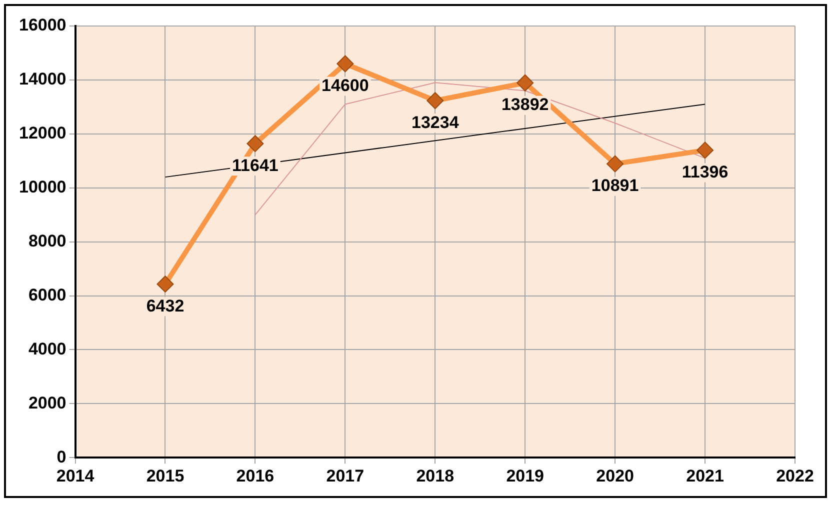 This screenshot has height=506, width=835. I want to click on y-tick-label: 6000, so click(47, 294).